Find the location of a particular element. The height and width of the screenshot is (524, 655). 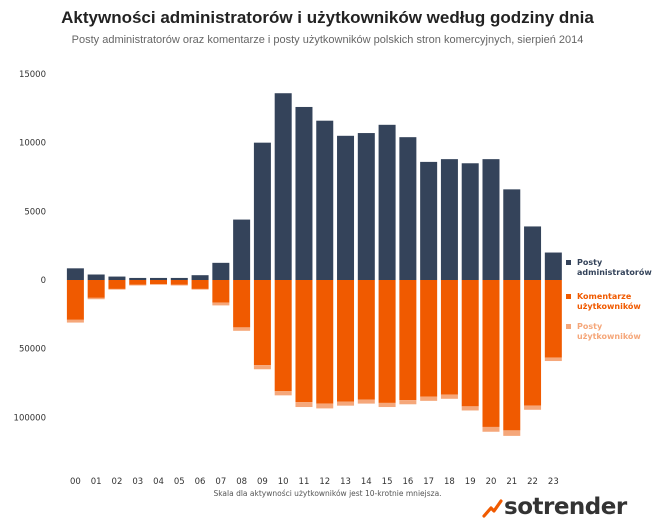

x-tick-label: 08 is located at coordinates (241, 482).